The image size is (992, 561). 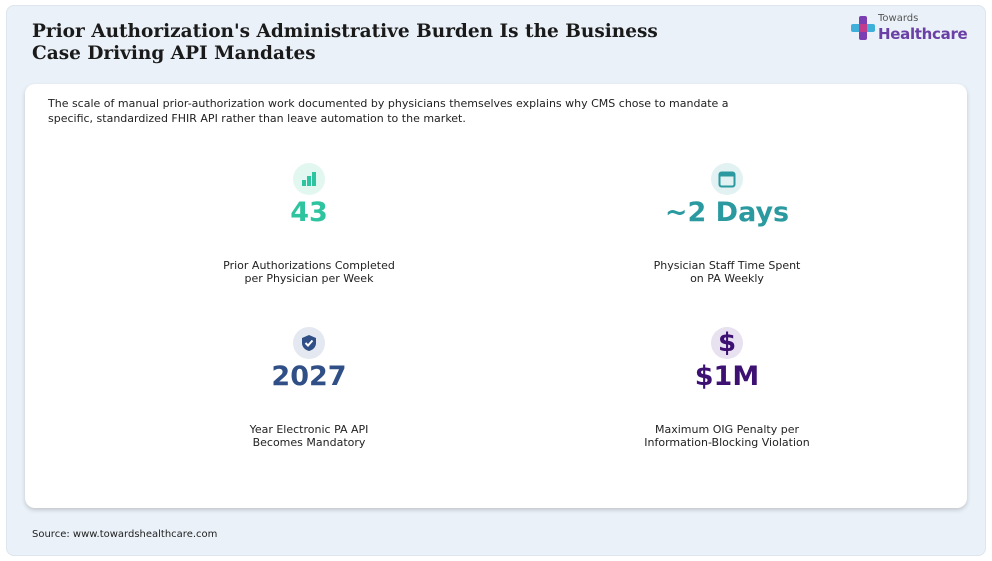 What do you see at coordinates (863, 28) in the screenshot?
I see `medical-cross-icon` at bounding box center [863, 28].